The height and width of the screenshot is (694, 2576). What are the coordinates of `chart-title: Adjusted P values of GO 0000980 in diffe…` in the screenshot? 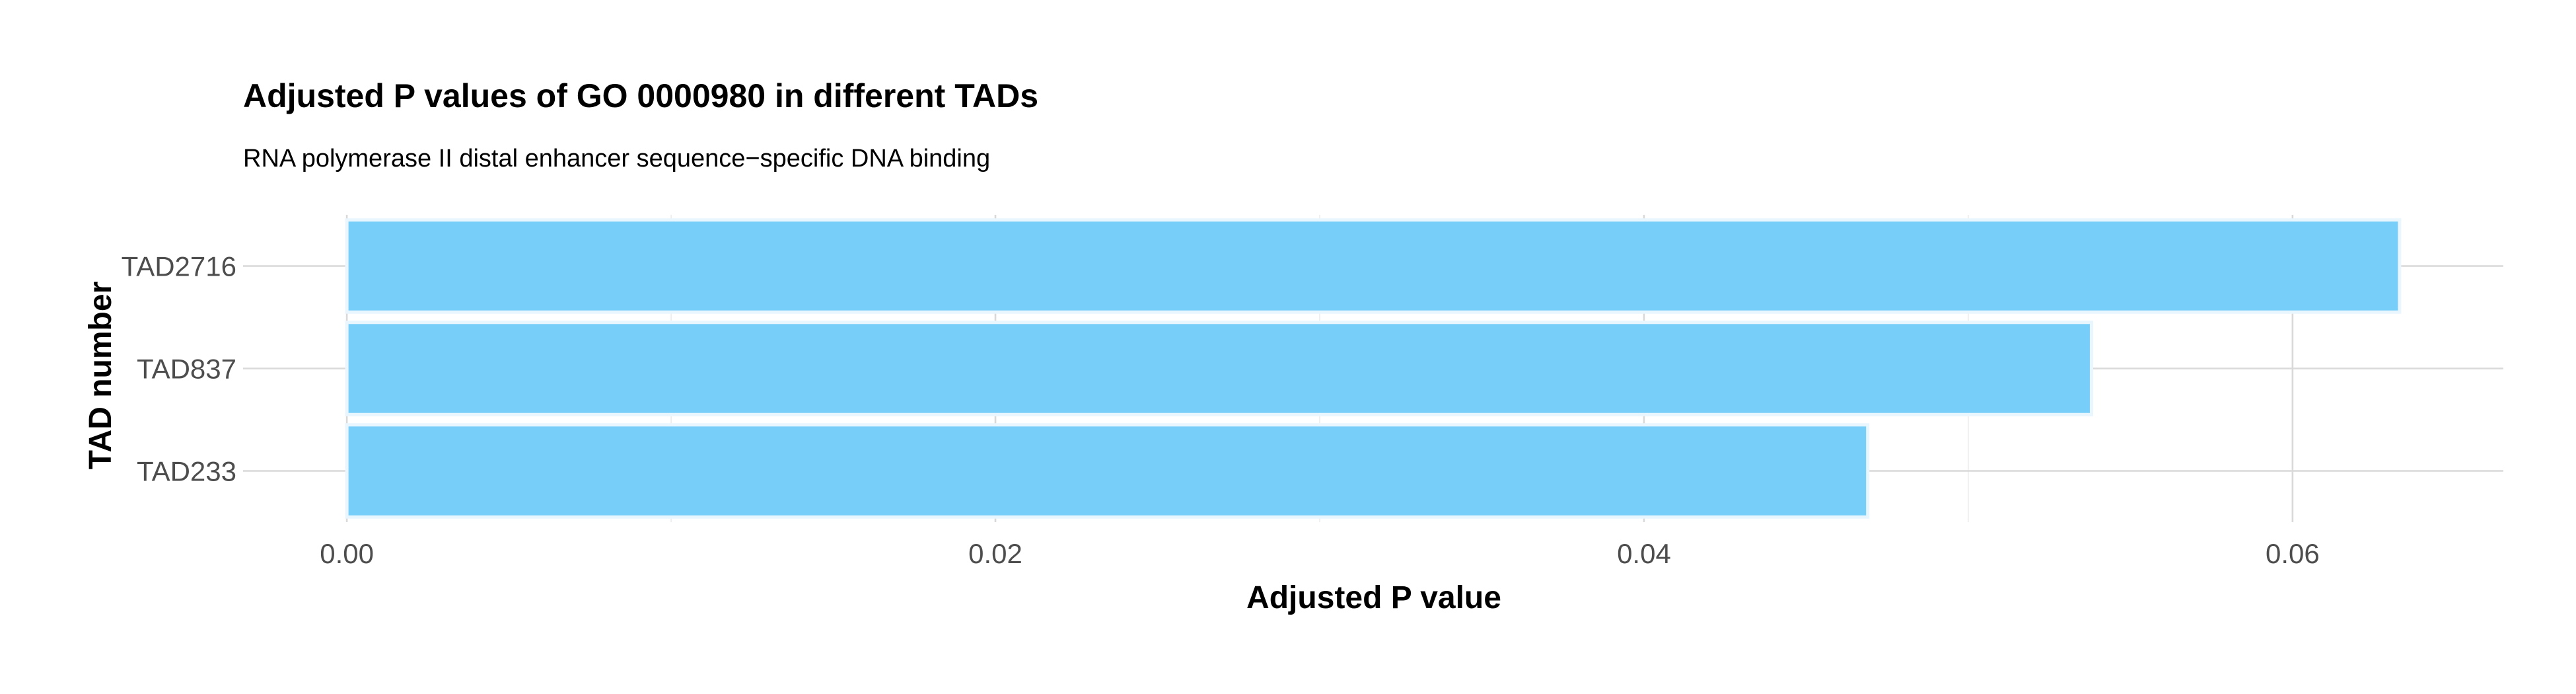 It's located at (640, 95).